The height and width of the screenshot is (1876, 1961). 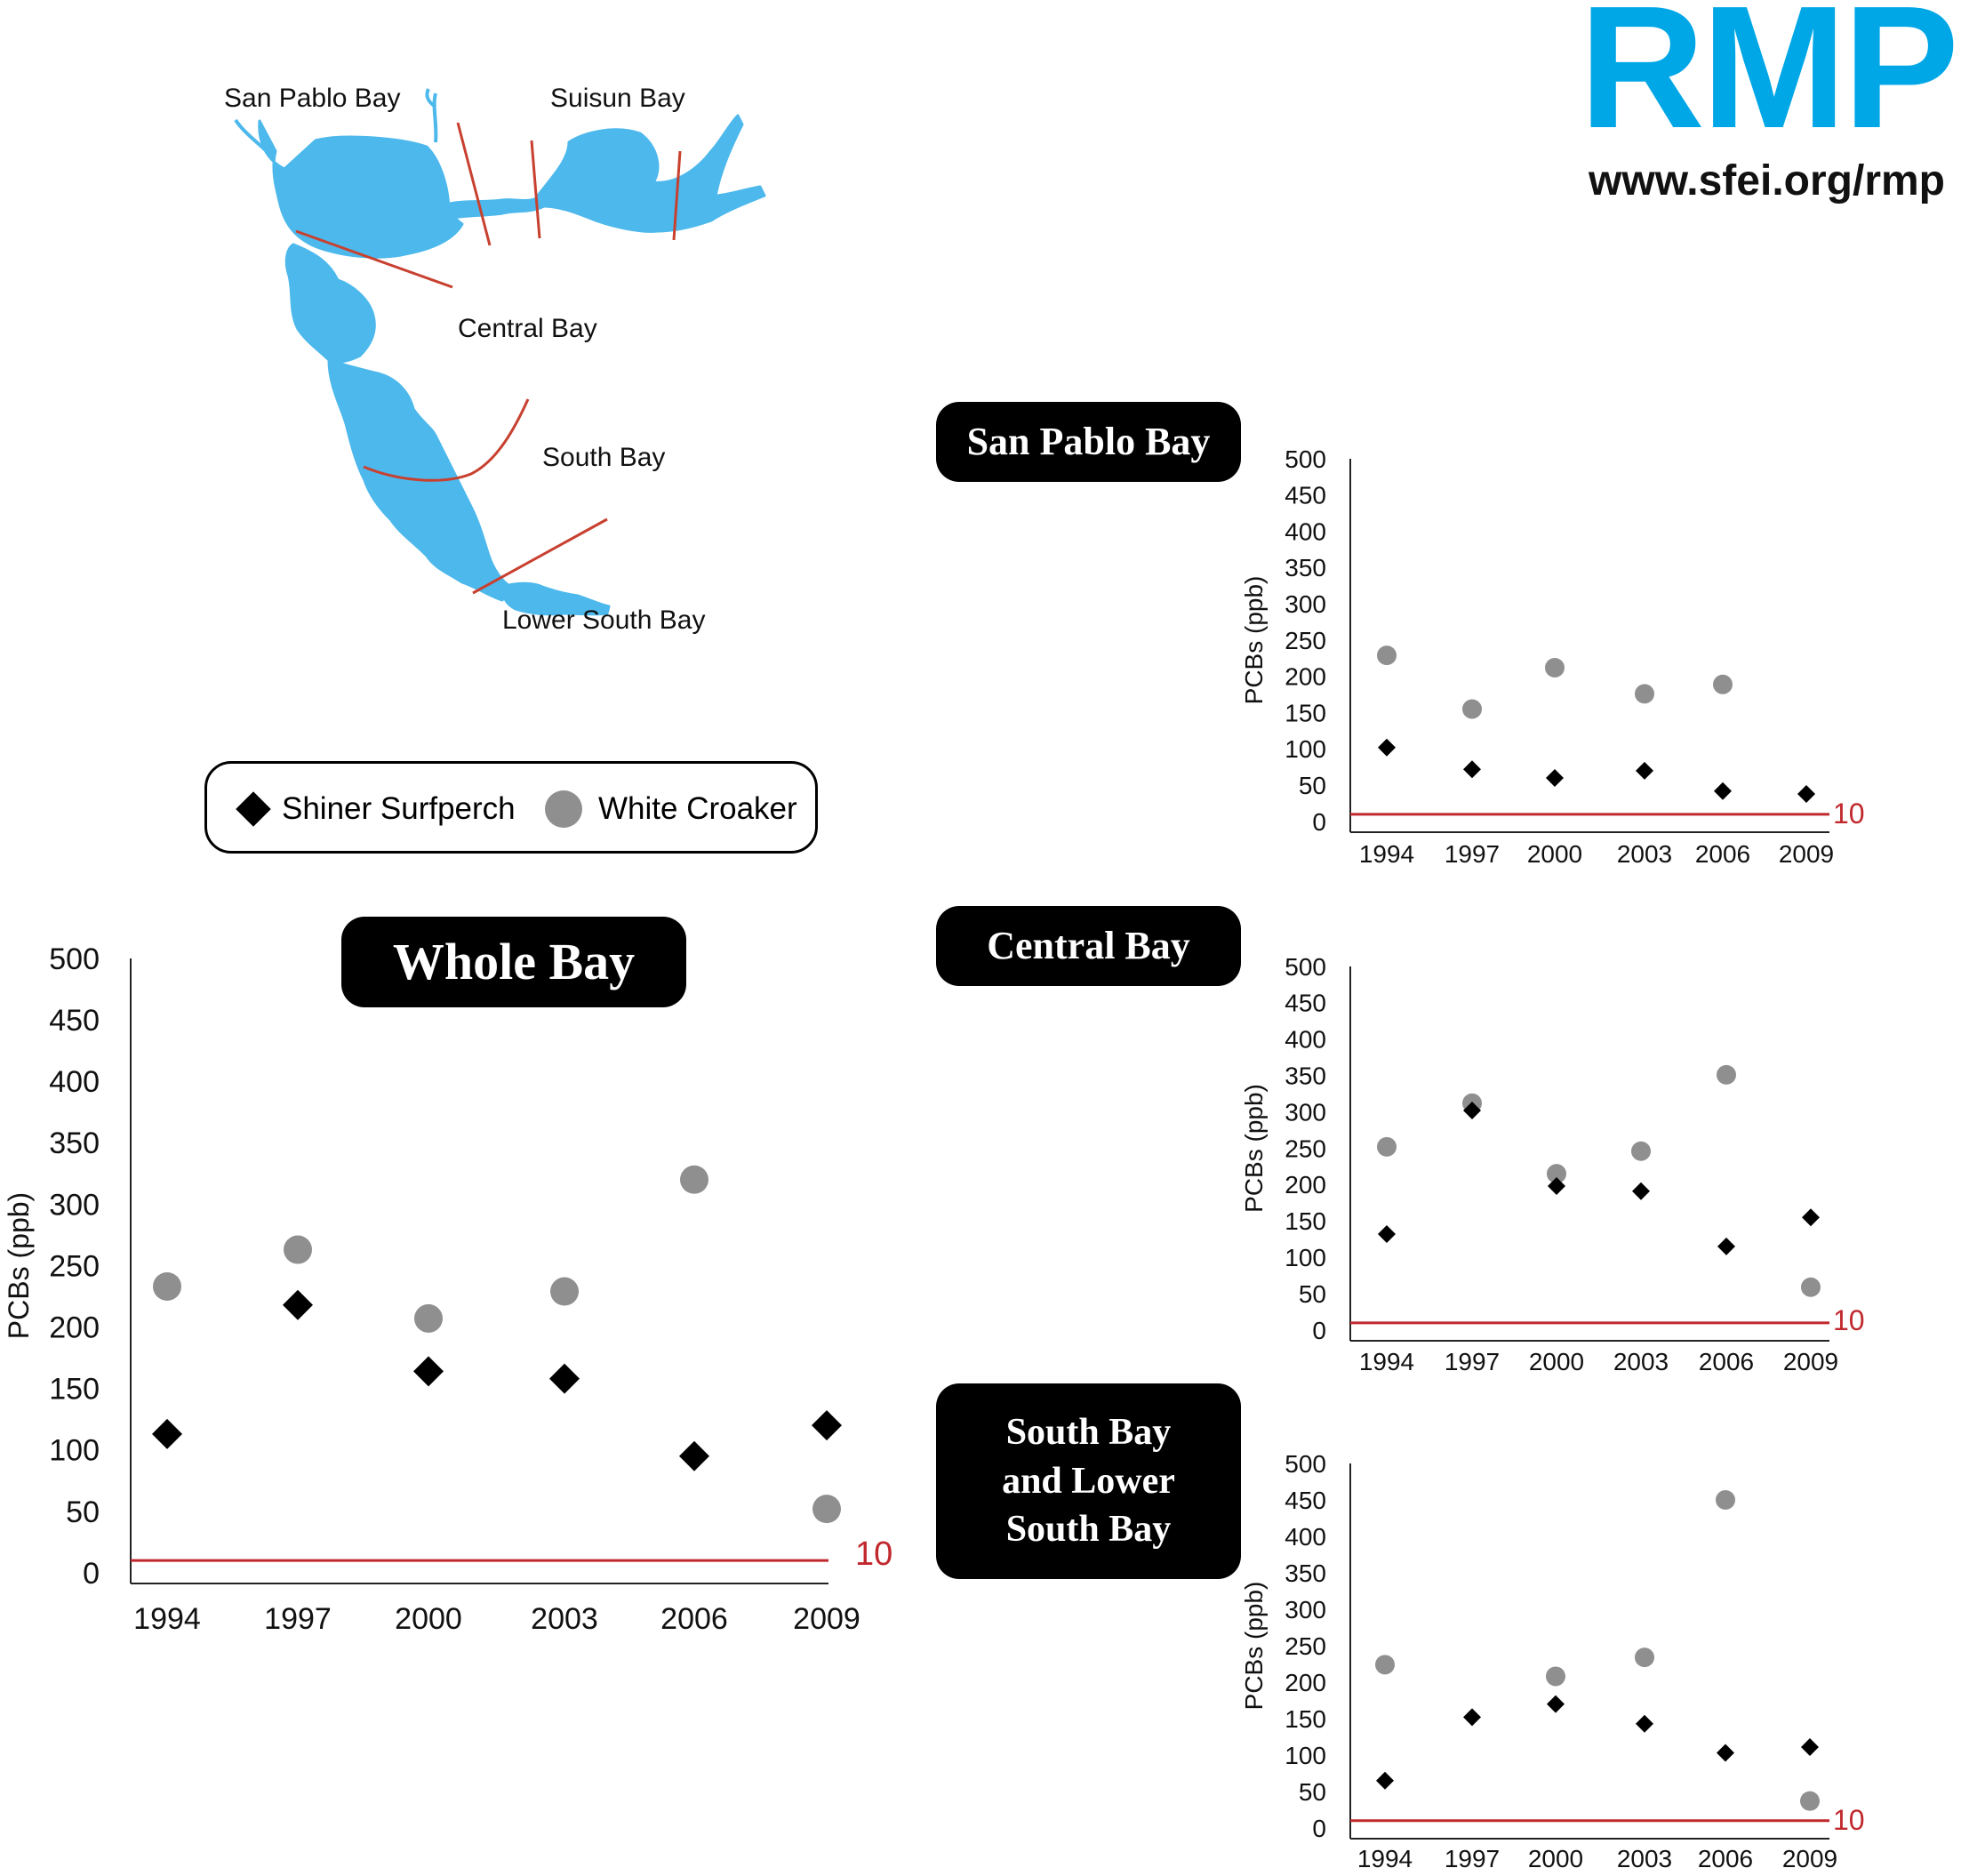 I want to click on rmp-logo-wordmark: RMP, so click(x=1769, y=82).